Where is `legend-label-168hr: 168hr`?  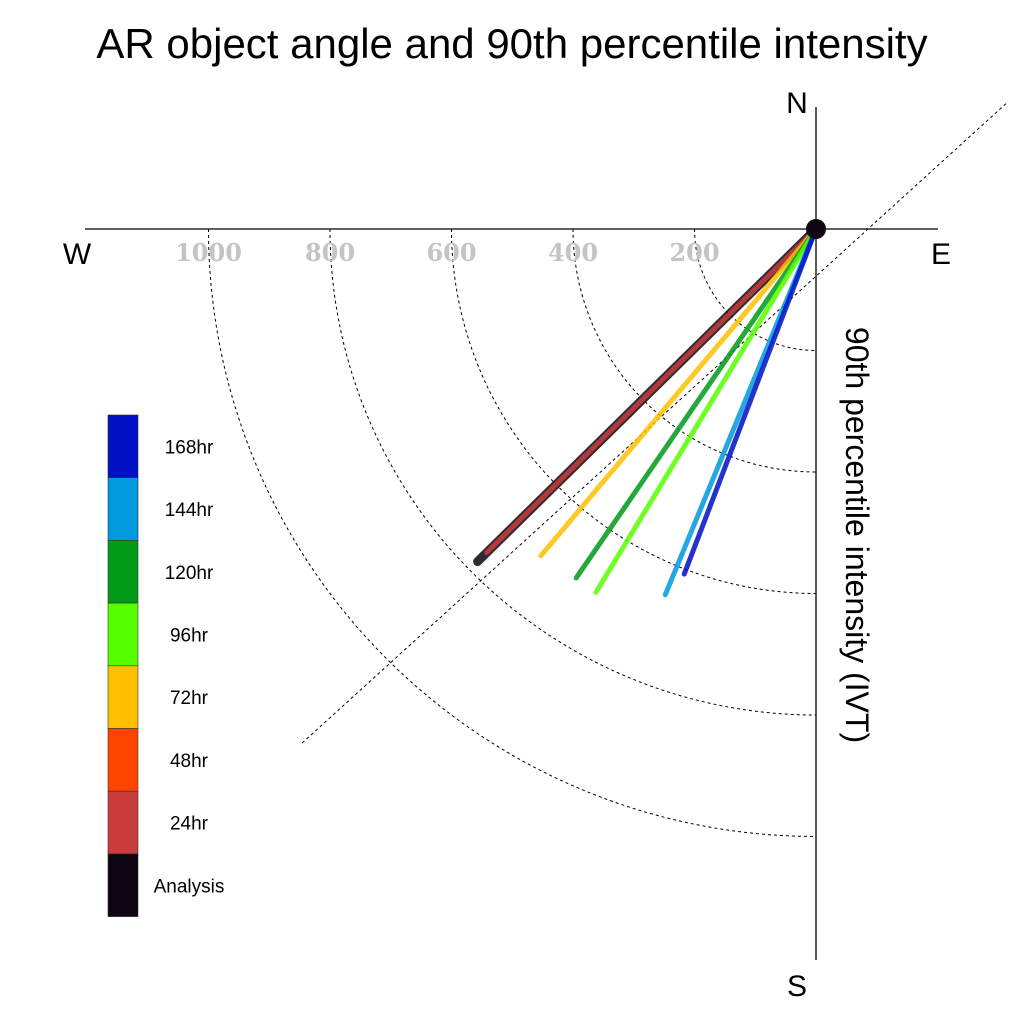 legend-label-168hr: 168hr is located at coordinates (189, 447).